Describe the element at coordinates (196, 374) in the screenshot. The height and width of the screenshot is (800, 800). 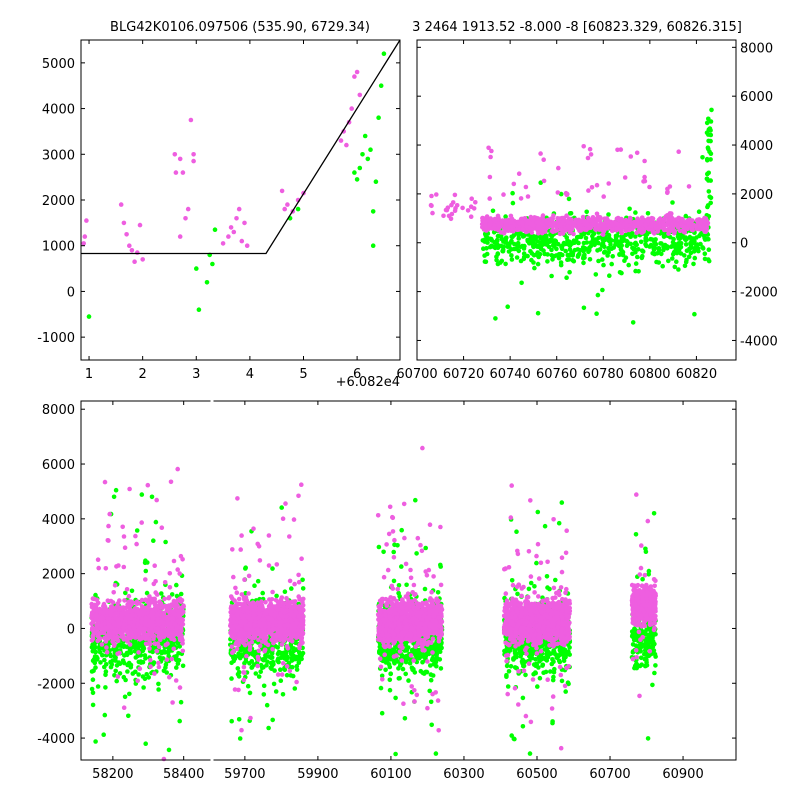
I see `x-tick-label: 3` at that location.